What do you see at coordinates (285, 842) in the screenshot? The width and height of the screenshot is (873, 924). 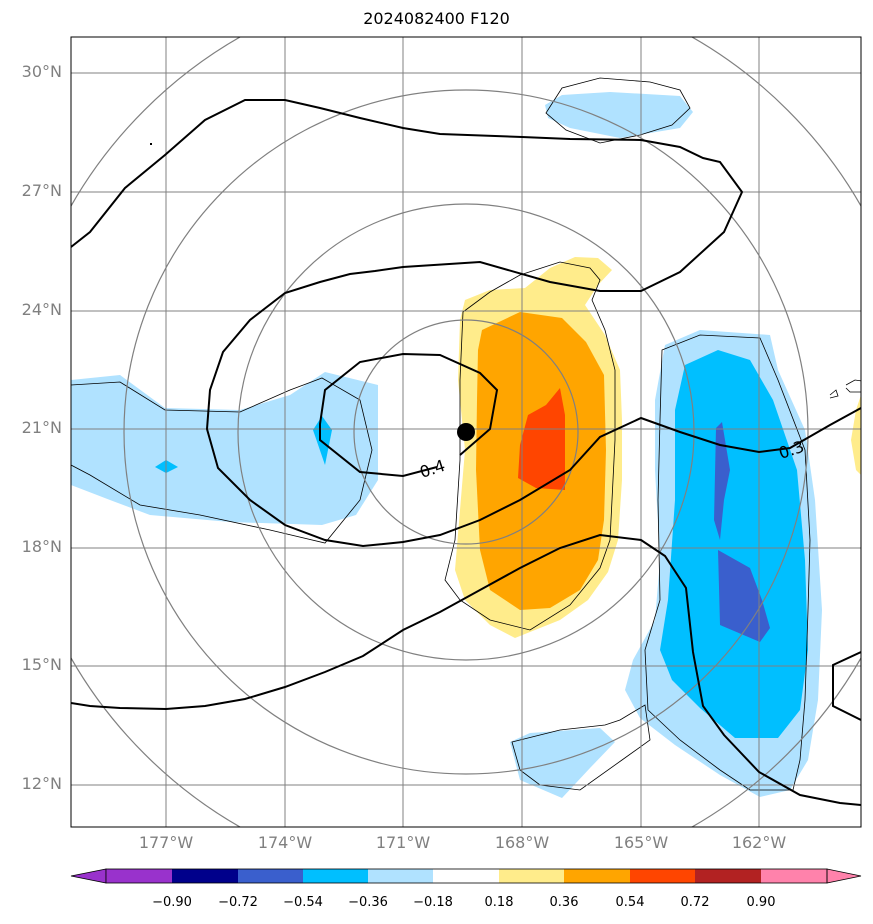 I see `lon-label-174w: 174°W` at bounding box center [285, 842].